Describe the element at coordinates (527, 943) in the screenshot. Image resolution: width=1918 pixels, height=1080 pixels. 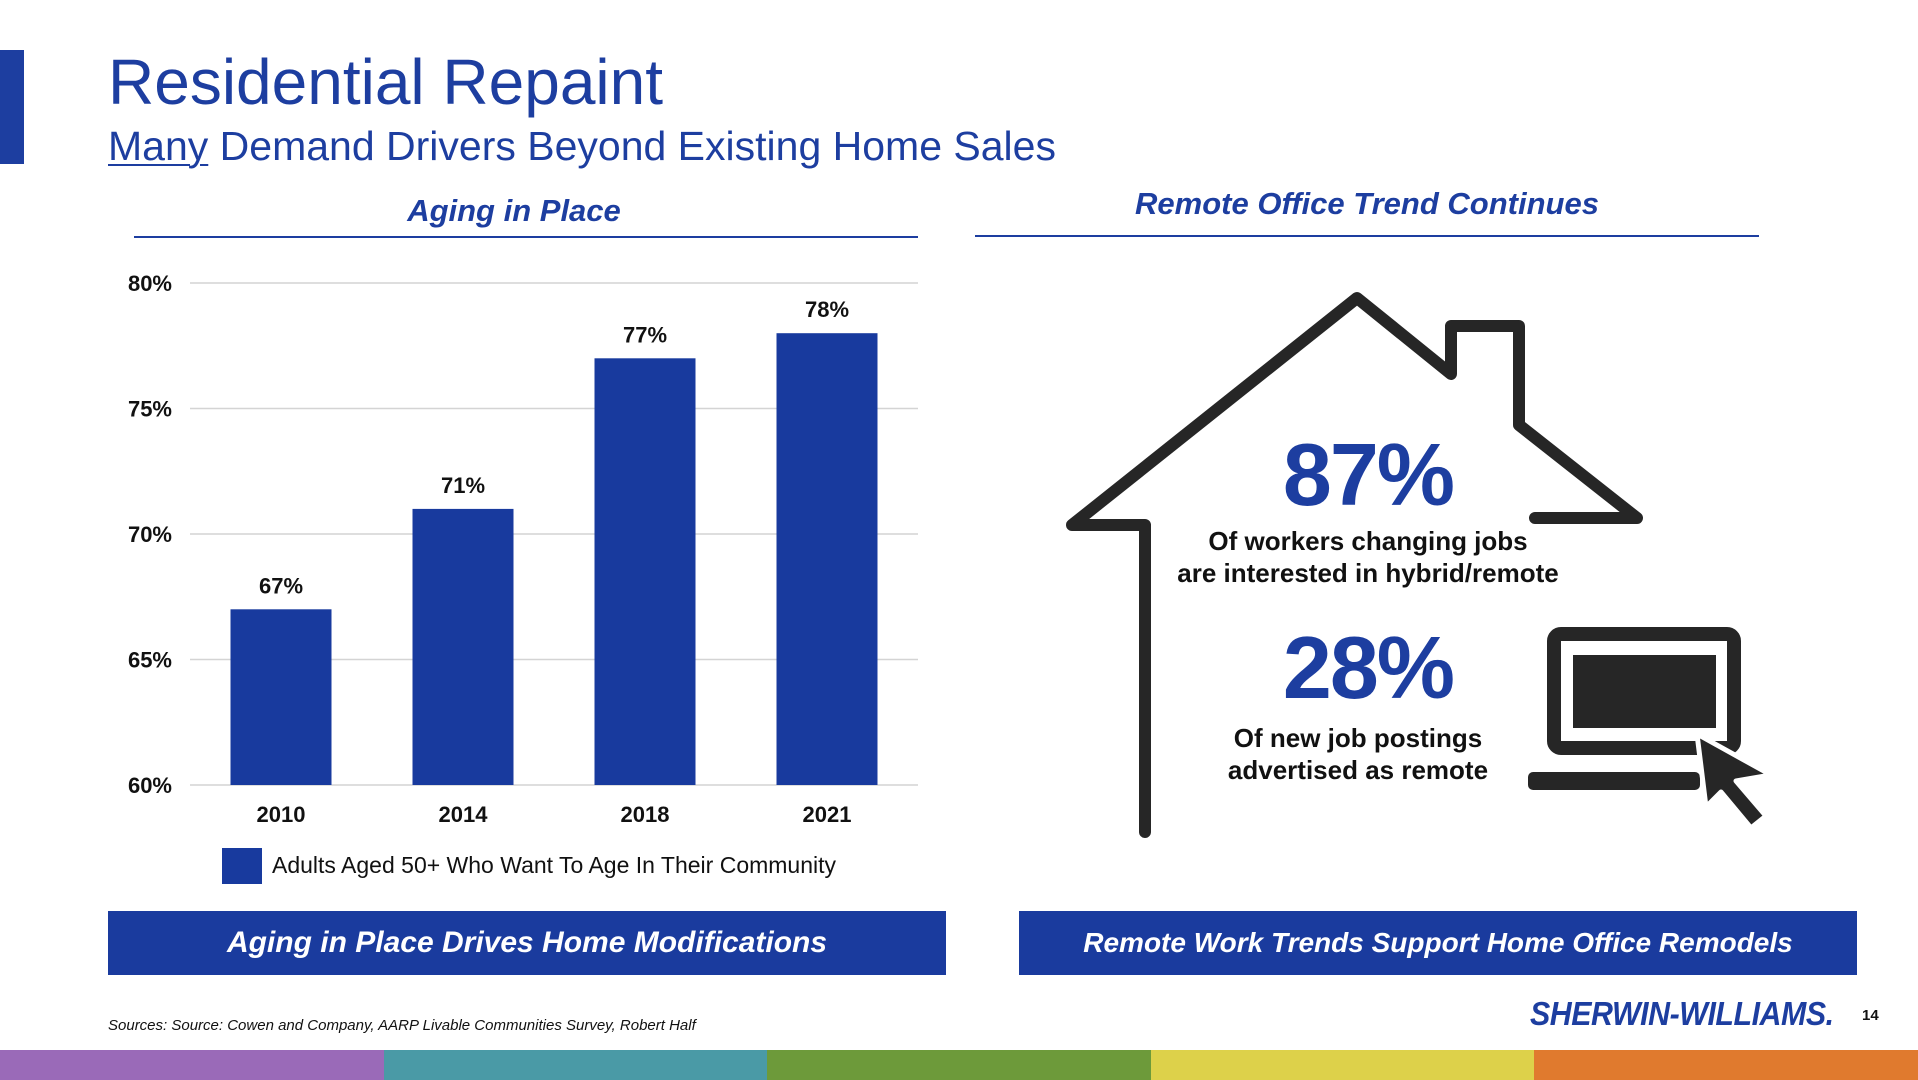
I see `aging-in-place-banner: Aging in Place Drives Home Modifications` at that location.